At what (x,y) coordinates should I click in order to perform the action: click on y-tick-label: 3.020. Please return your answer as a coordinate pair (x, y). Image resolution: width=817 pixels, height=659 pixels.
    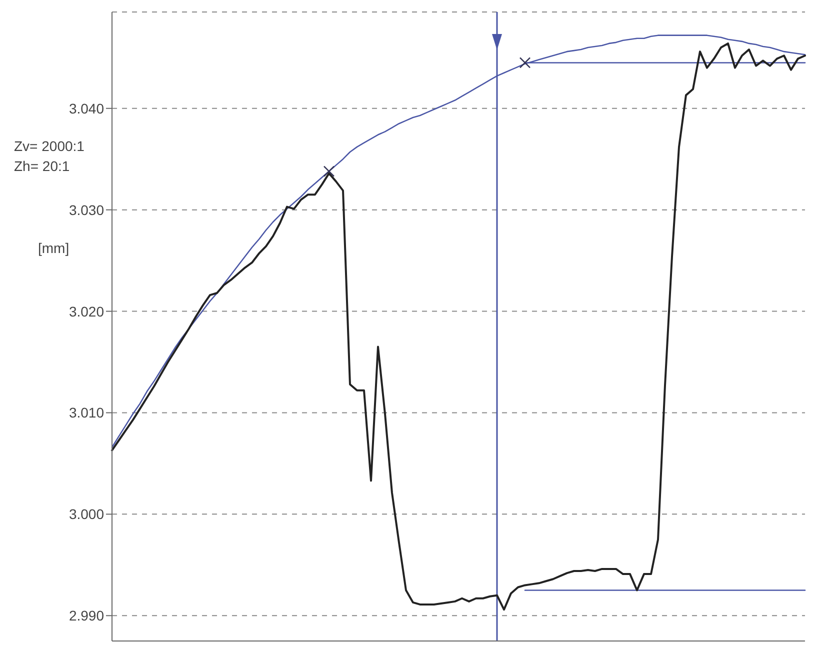
    Looking at the image, I should click on (86, 311).